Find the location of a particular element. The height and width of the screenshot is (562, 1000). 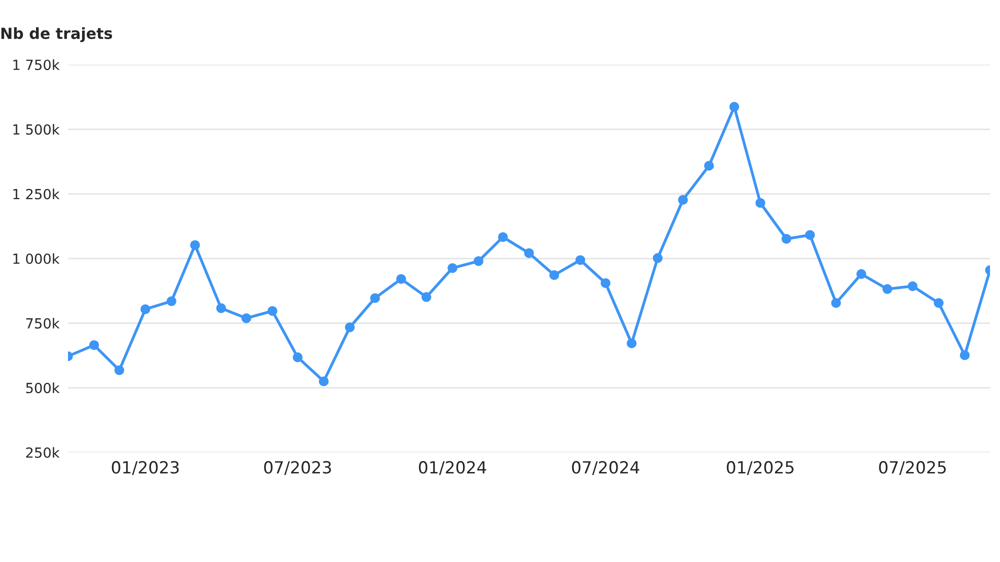

y-tick-label: 500k is located at coordinates (43, 388).